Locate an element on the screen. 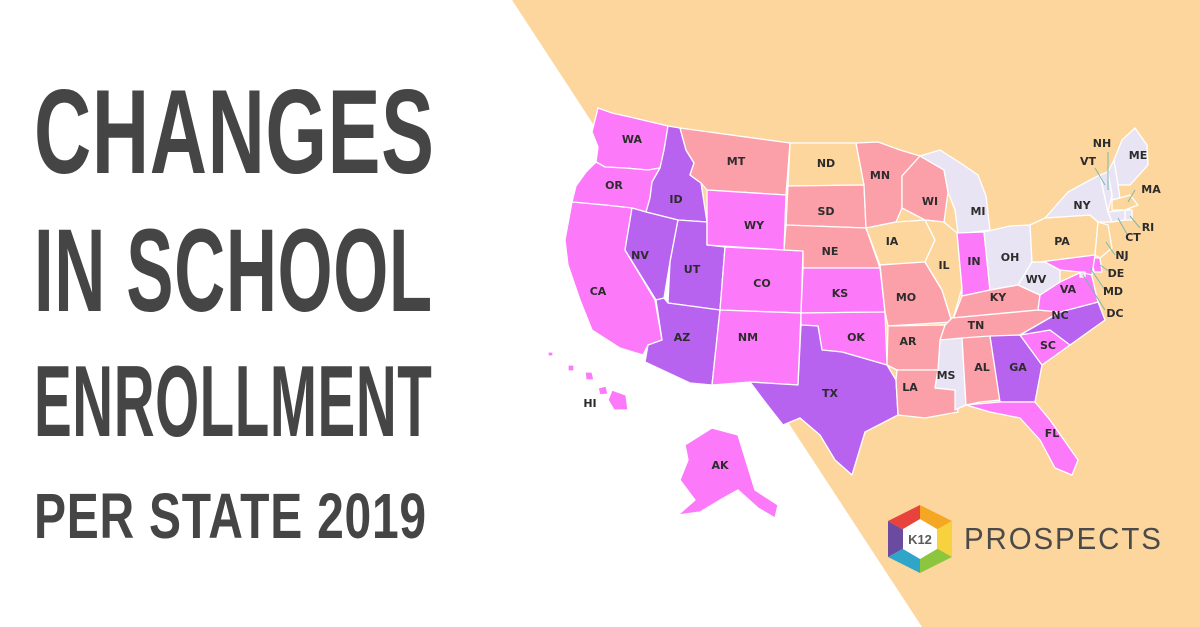 The width and height of the screenshot is (1200, 627). label-dc: DC is located at coordinates (1114, 313).